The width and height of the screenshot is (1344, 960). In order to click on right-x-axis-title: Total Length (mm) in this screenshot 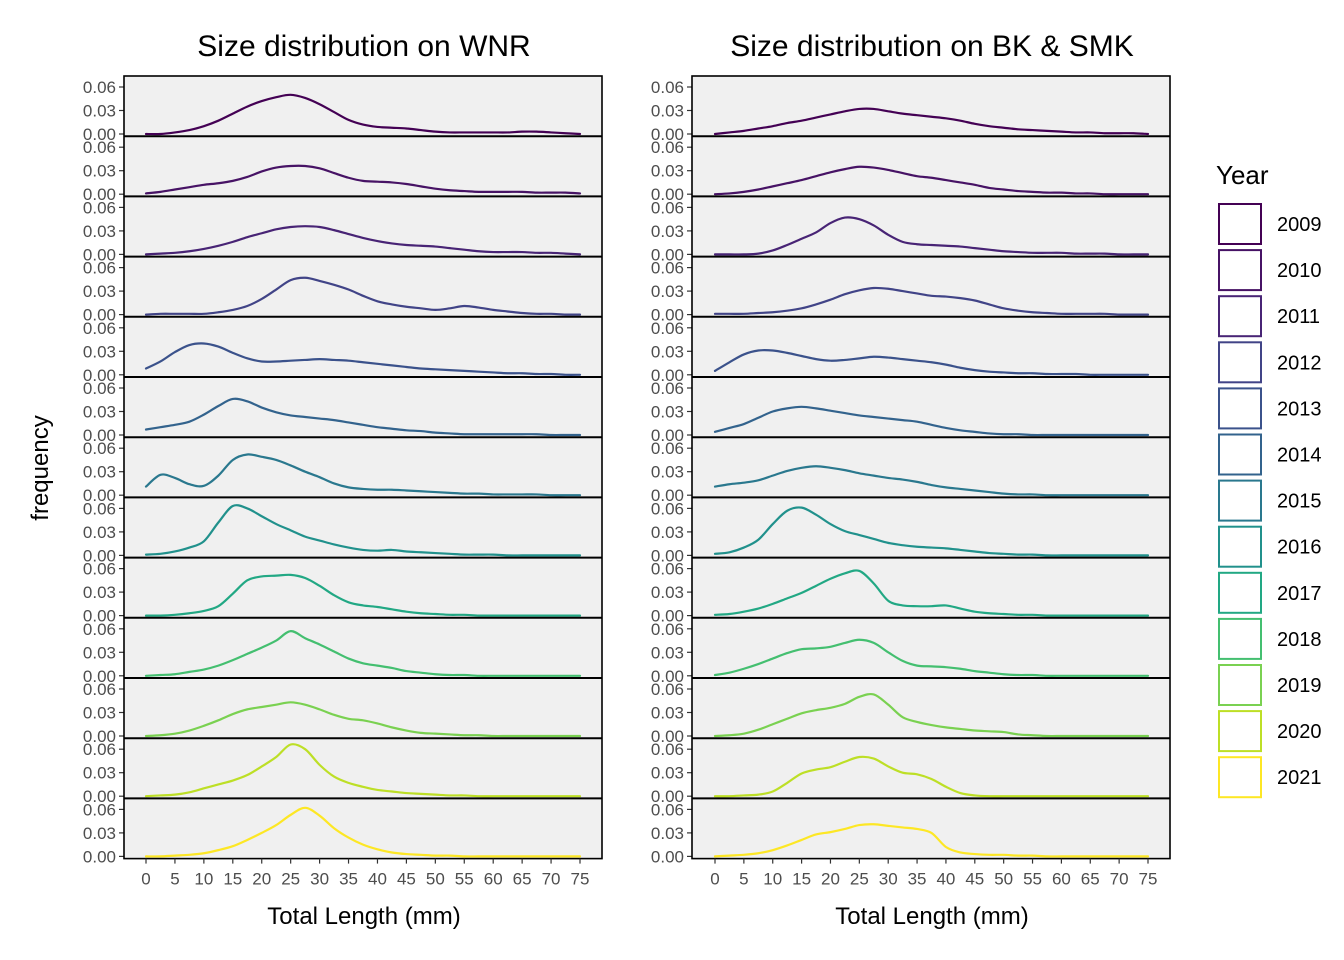, I will do `click(931, 916)`.